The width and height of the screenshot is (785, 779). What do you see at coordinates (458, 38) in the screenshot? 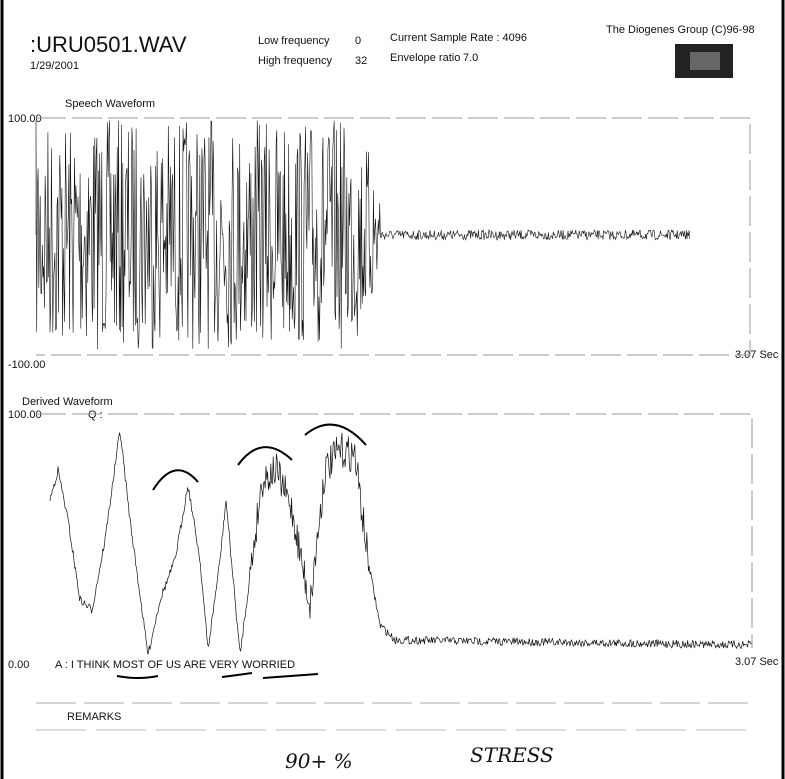
I see `sample-rate: Current Sample Rate : 4096` at bounding box center [458, 38].